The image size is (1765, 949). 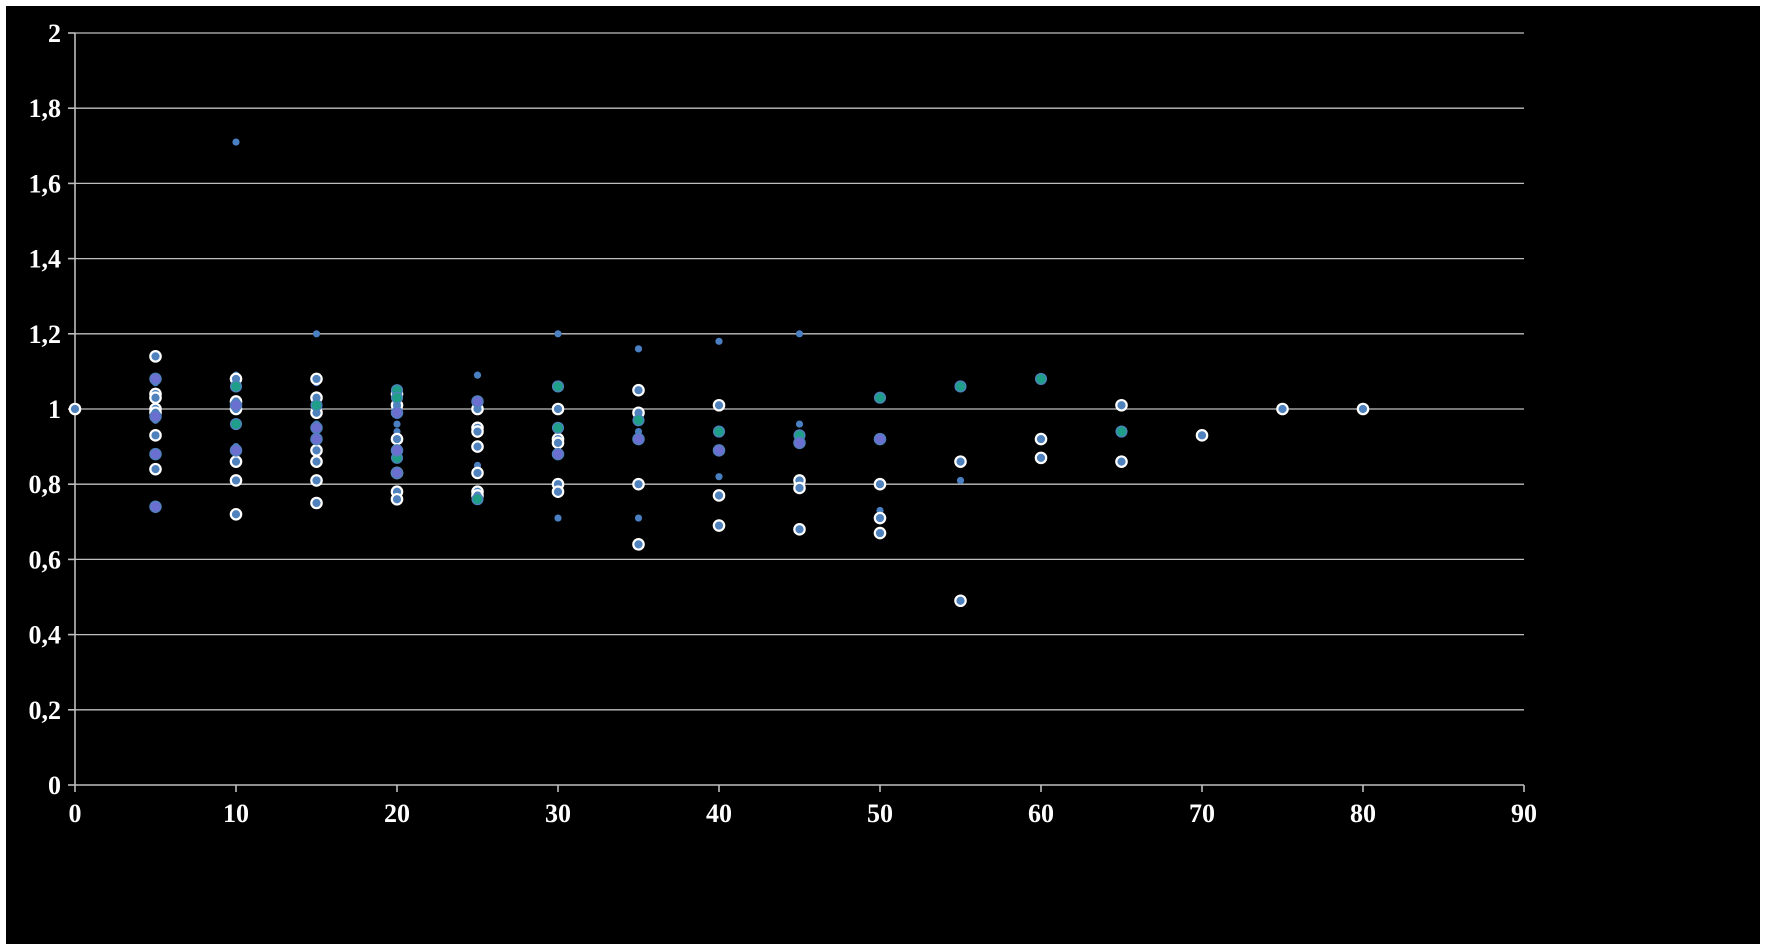 What do you see at coordinates (45, 559) in the screenshot?
I see `y-tick-label: 0,6` at bounding box center [45, 559].